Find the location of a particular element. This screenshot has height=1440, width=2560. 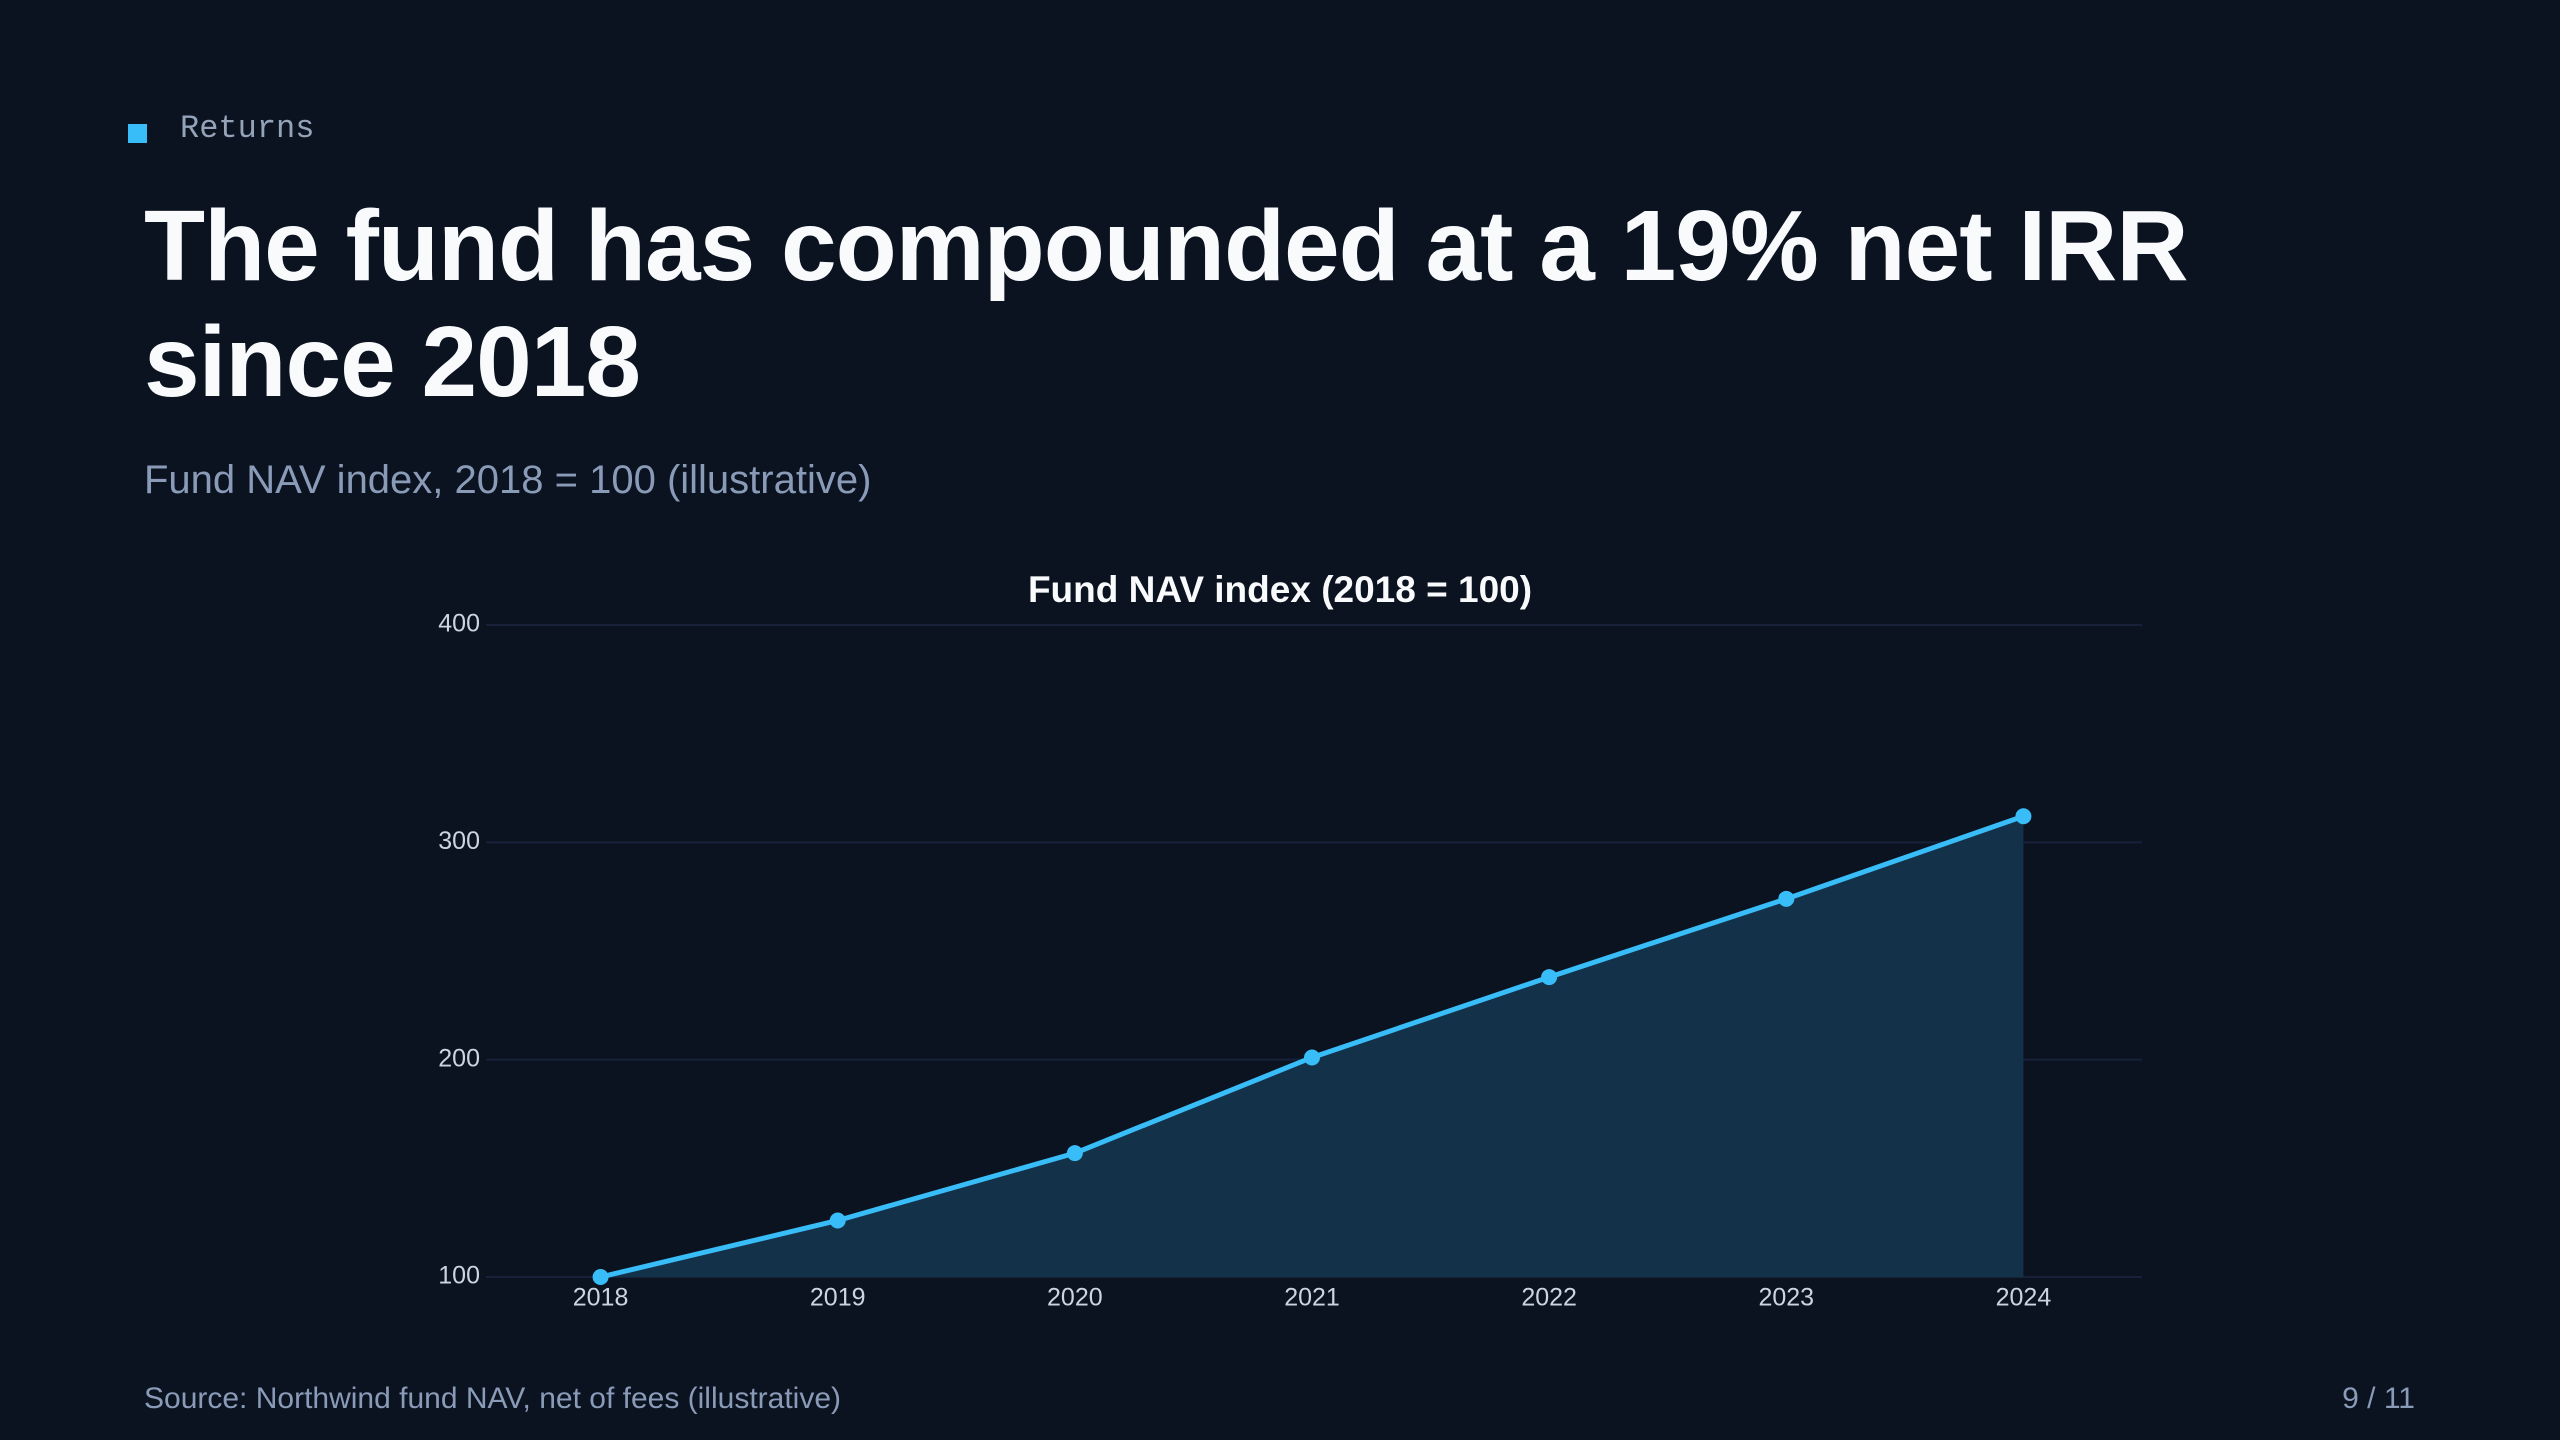

x-tick-label: 2021 is located at coordinates (1312, 1298).